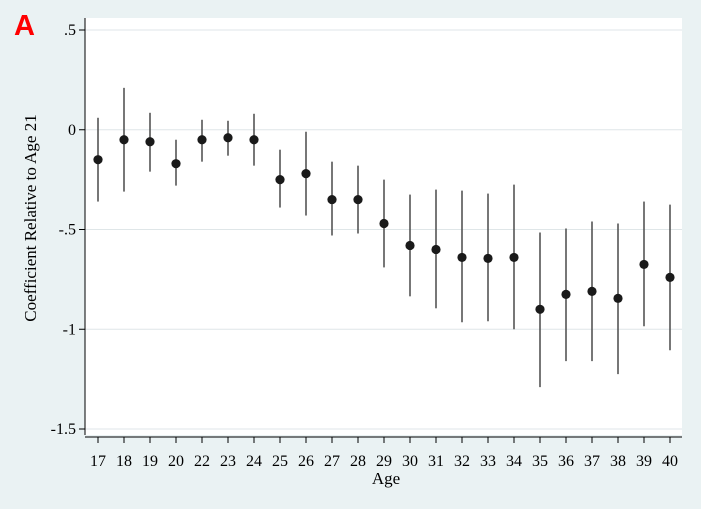  What do you see at coordinates (150, 461) in the screenshot?
I see `x-tick-label: 19` at bounding box center [150, 461].